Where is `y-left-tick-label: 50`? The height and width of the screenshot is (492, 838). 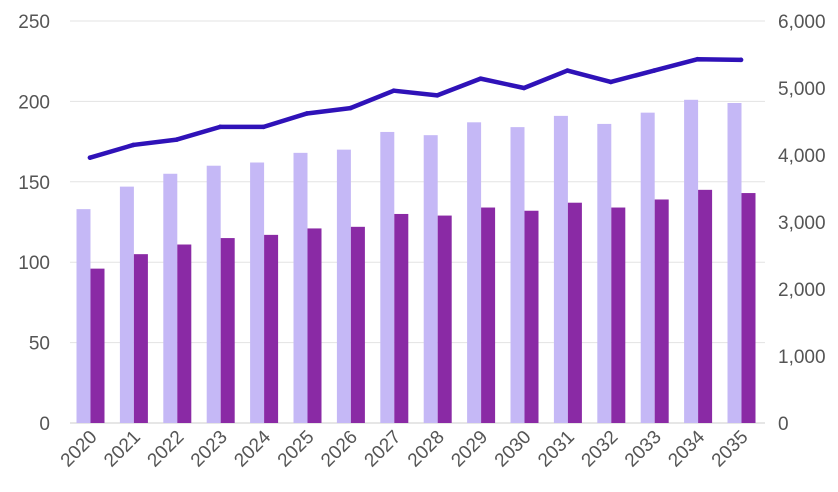
y-left-tick-label: 50 is located at coordinates (39, 344).